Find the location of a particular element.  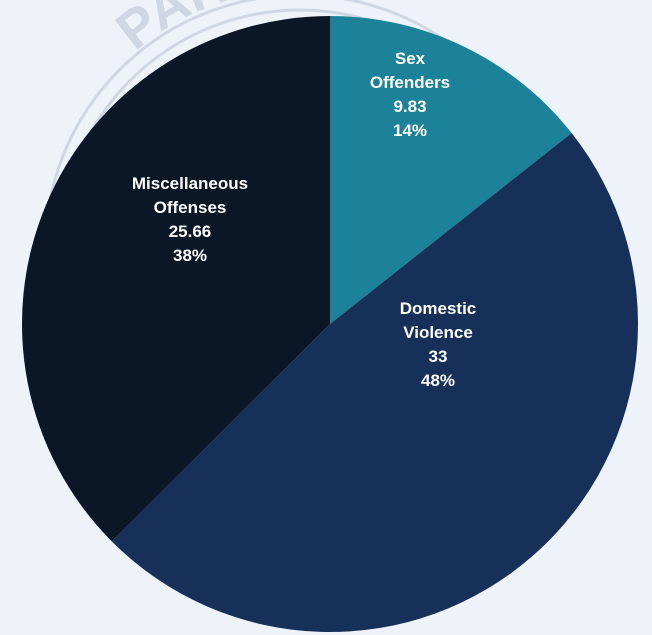

slice-label-line: Violence is located at coordinates (438, 332).